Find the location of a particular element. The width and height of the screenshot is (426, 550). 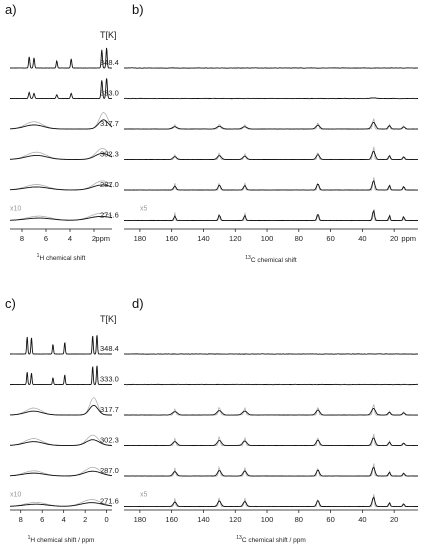

panel-label: d) is located at coordinates (138, 303).